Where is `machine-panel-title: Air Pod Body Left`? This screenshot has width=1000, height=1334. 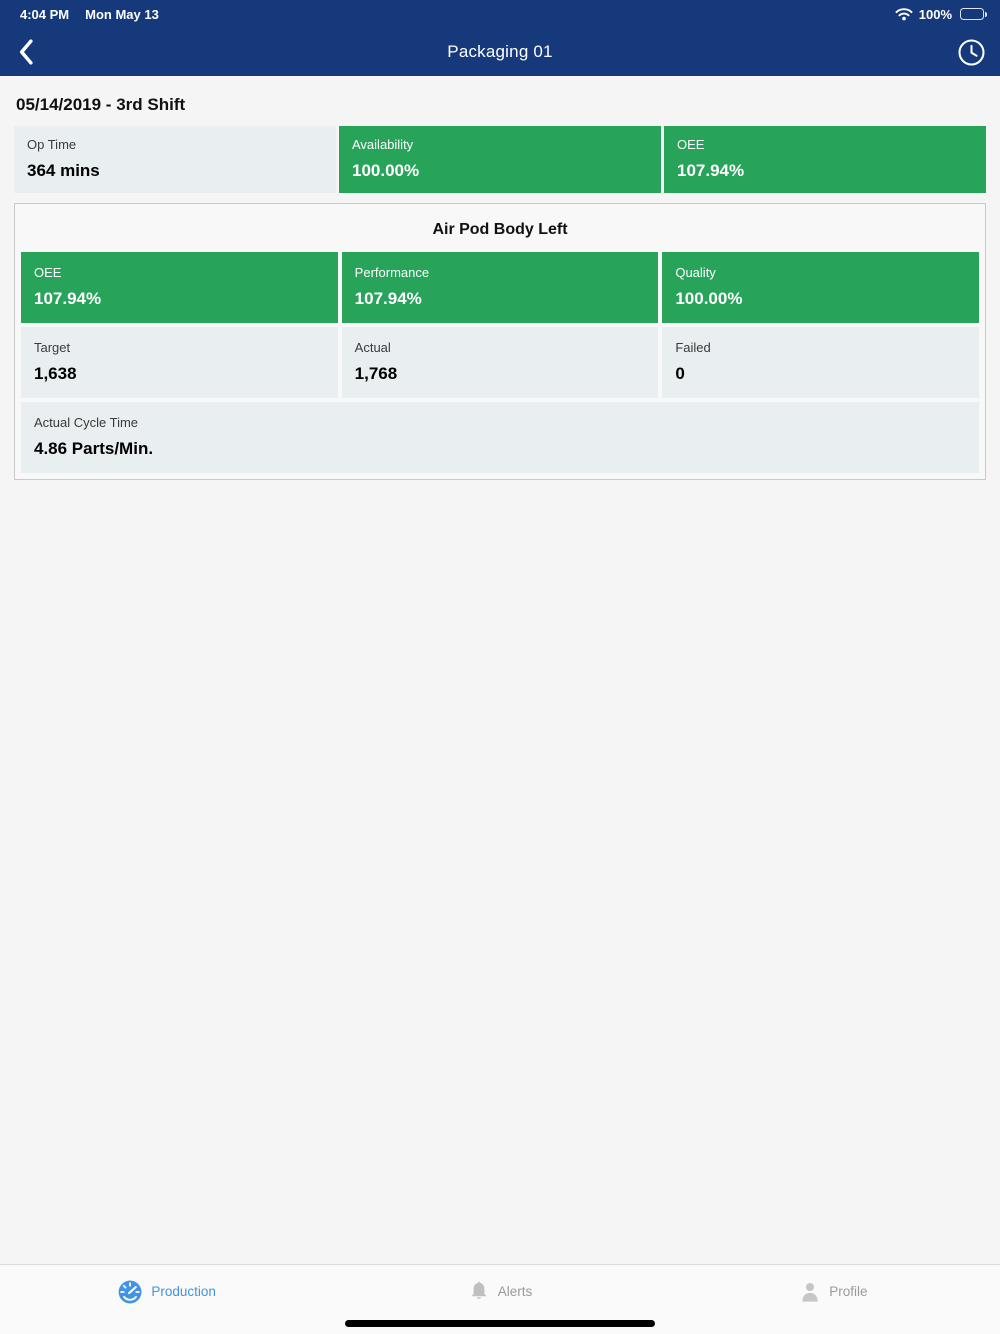 machine-panel-title: Air Pod Body Left is located at coordinates (500, 229).